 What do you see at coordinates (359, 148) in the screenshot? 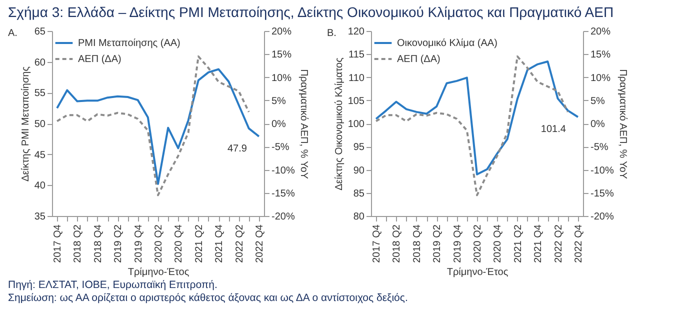
I see `y-tick-label: 95` at bounding box center [359, 148].